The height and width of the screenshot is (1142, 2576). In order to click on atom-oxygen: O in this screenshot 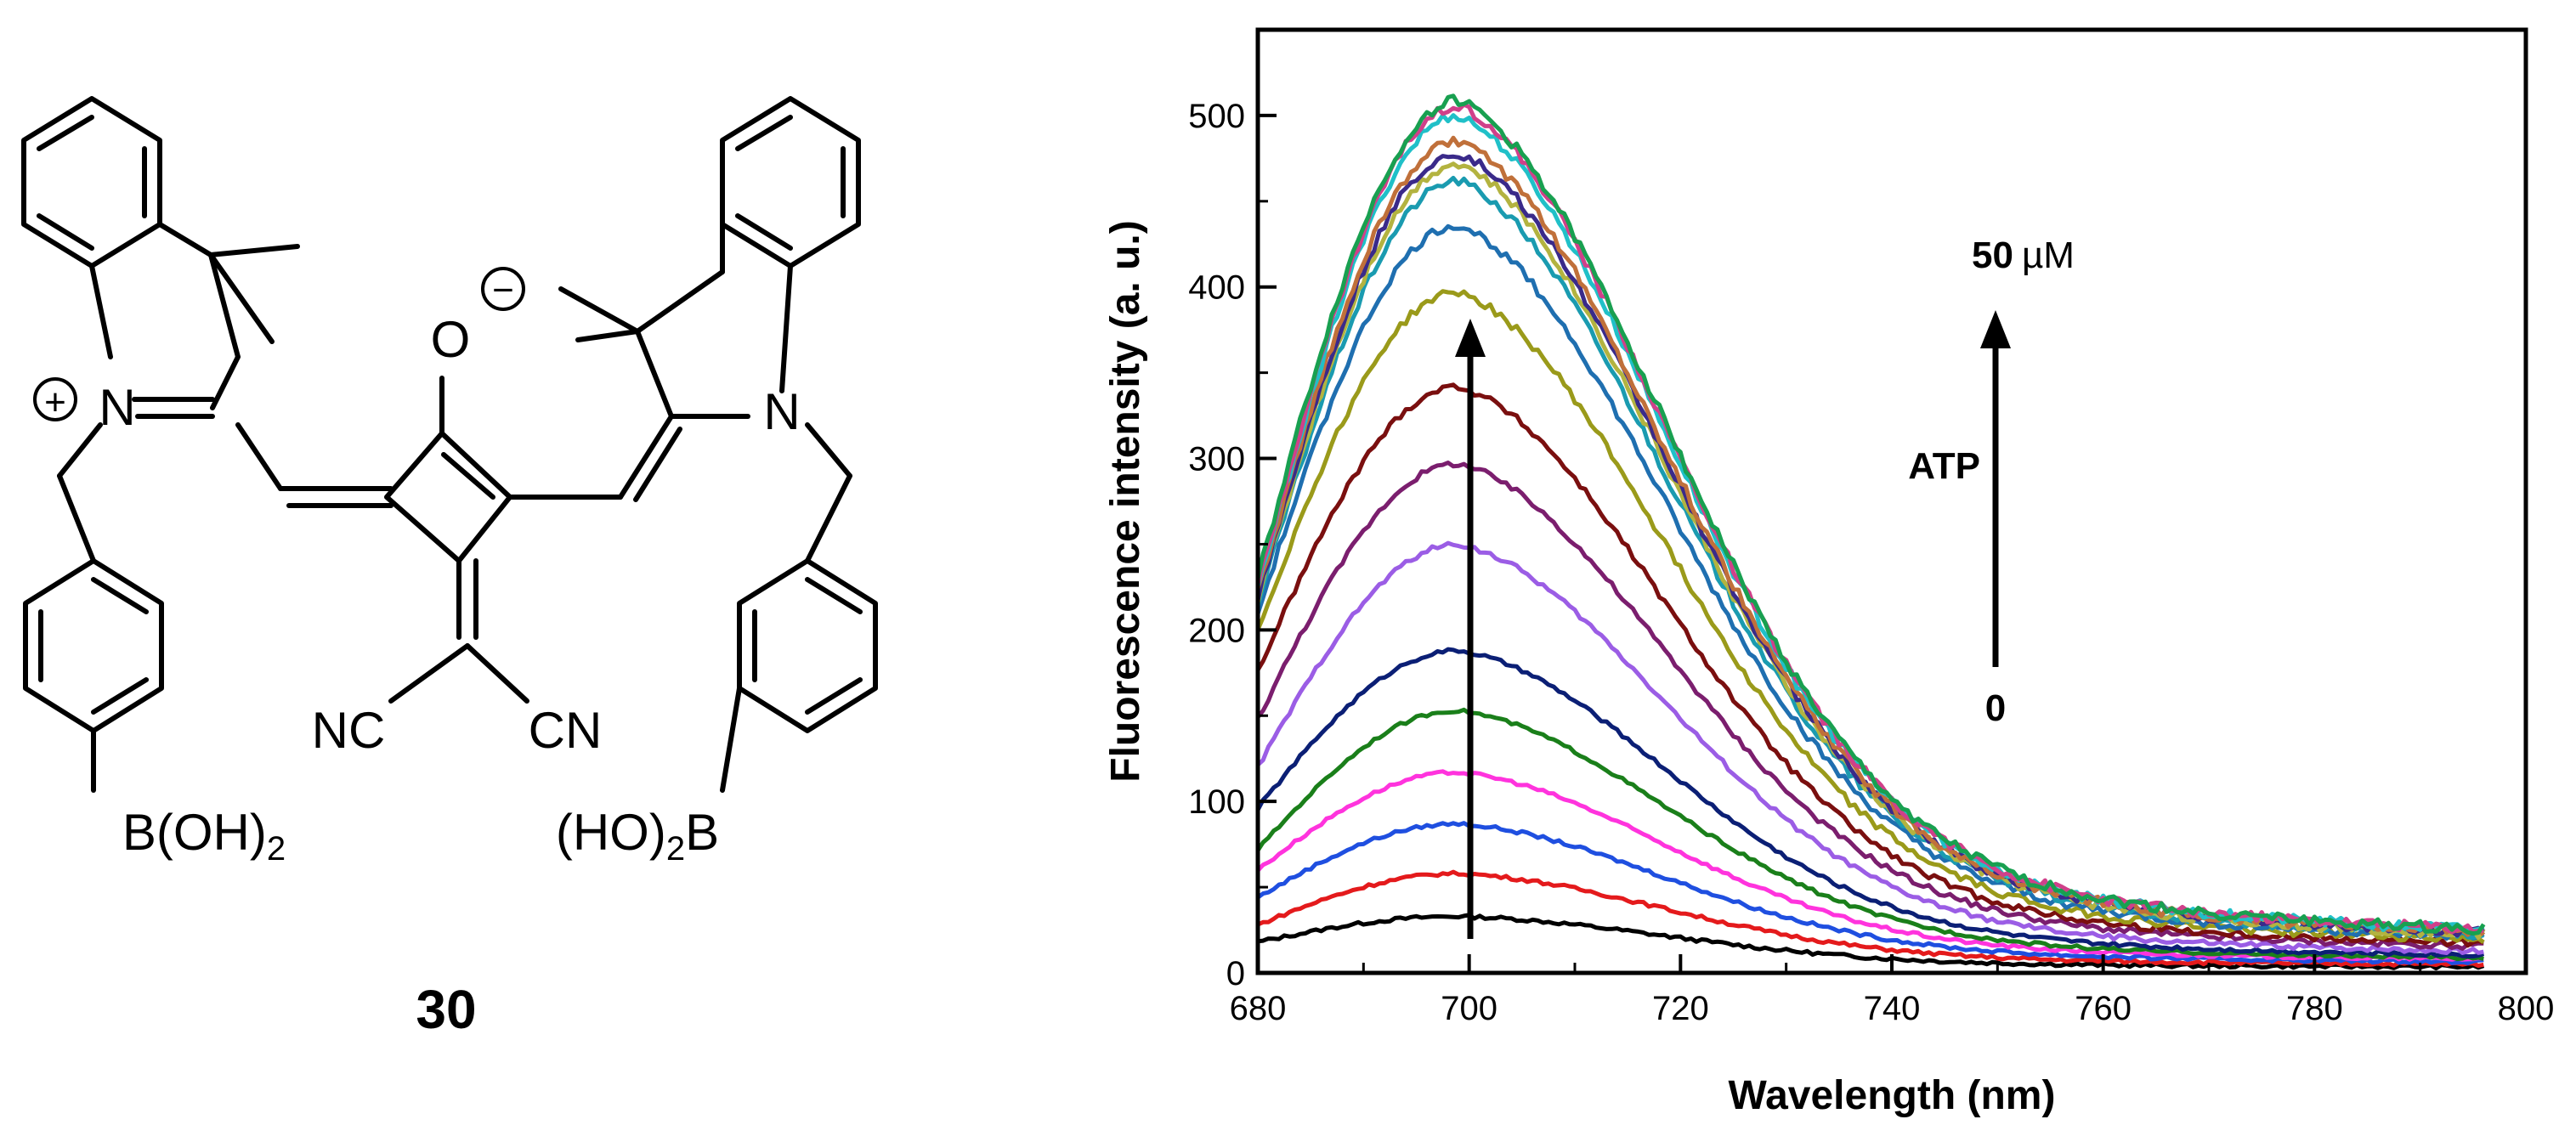, I will do `click(451, 339)`.